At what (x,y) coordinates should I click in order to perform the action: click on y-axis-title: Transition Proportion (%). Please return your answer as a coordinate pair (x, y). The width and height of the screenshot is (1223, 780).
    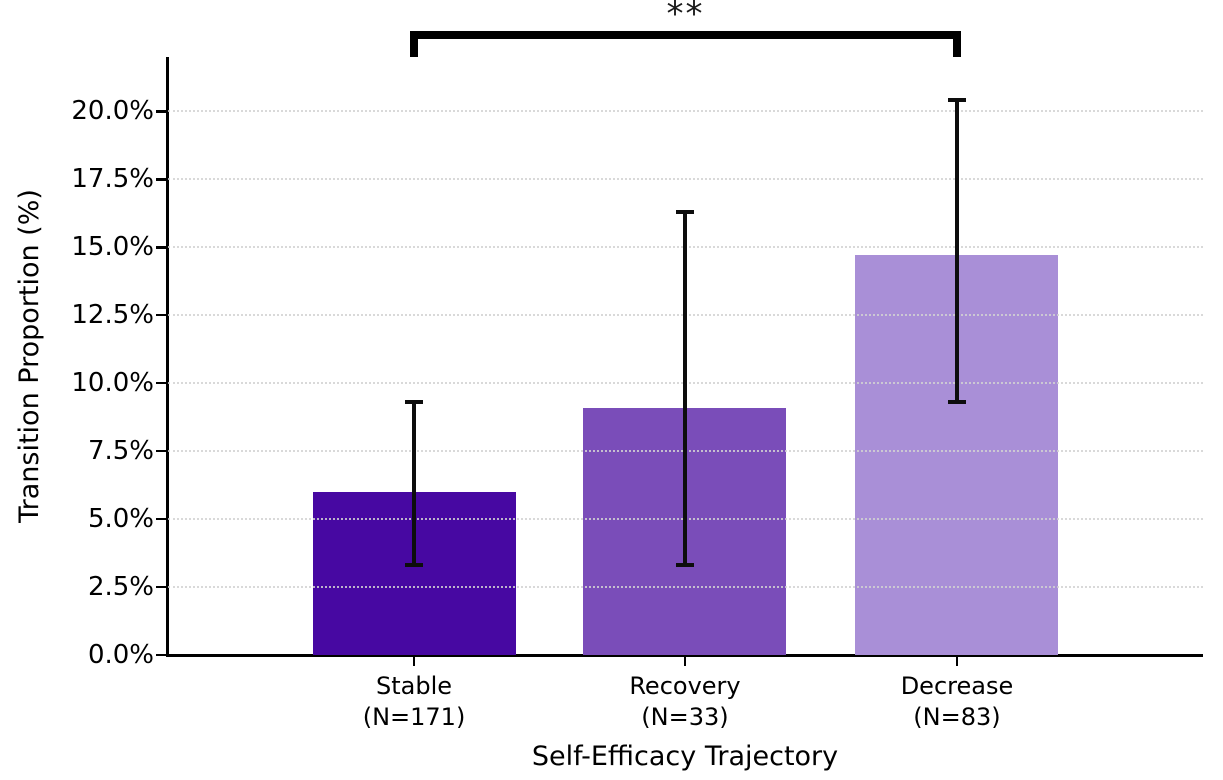
    Looking at the image, I should click on (29, 356).